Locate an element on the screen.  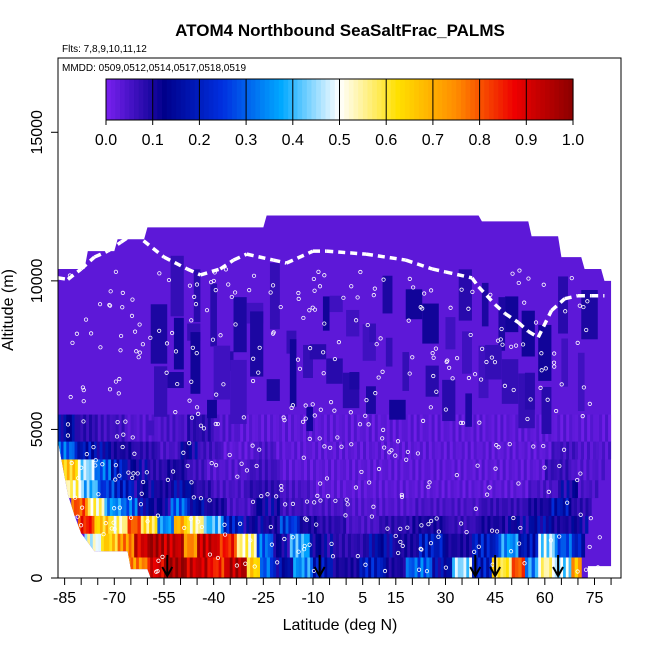
x-axis-label: Latitude (deg N) is located at coordinates (340, 625).